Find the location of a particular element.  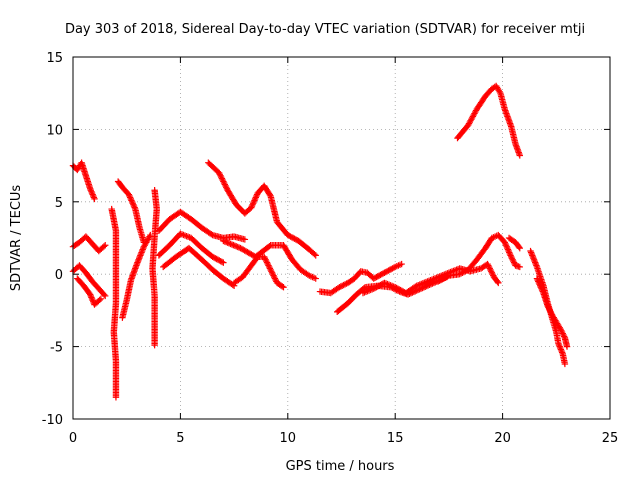

x-axis-label: GPS time / hours is located at coordinates (340, 466).